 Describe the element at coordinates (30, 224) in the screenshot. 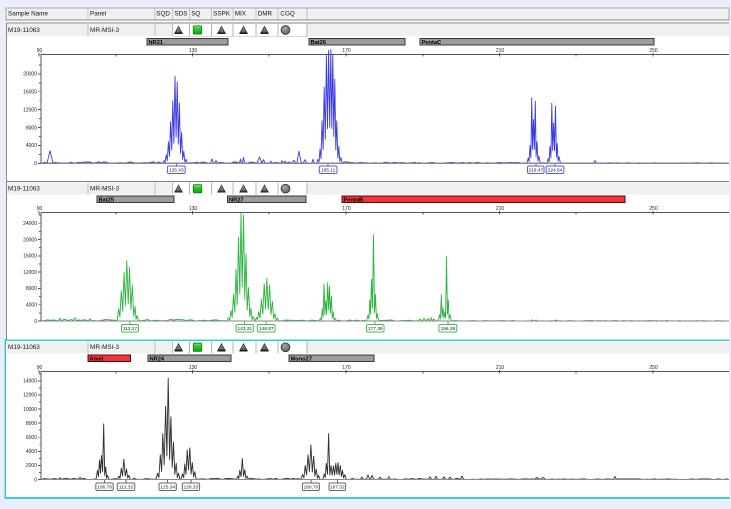

I see `svg-text: 24000` at that location.